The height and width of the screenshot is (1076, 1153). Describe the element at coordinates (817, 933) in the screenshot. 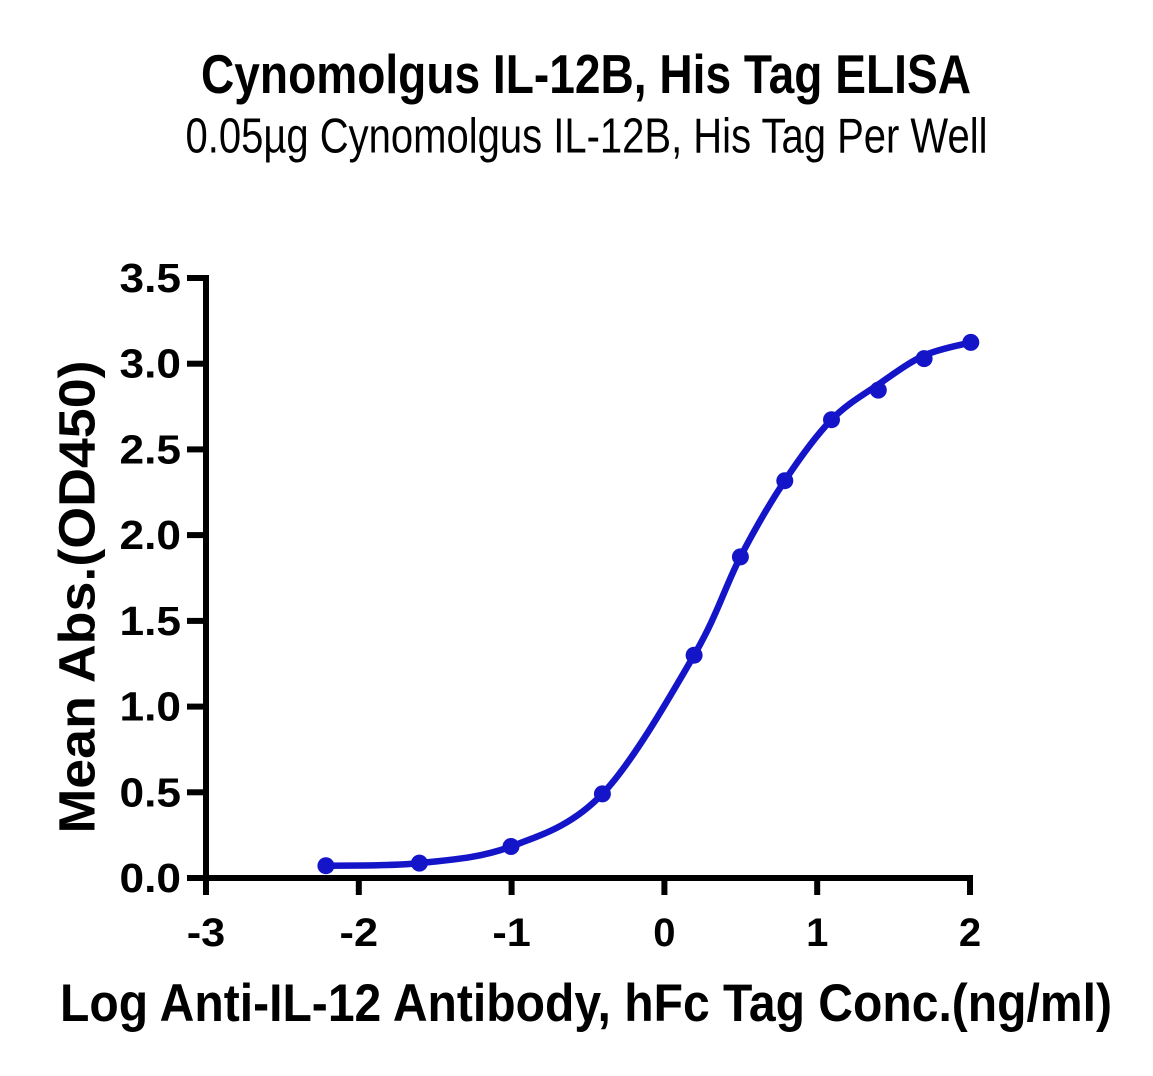

I see `svg-text: 1` at that location.